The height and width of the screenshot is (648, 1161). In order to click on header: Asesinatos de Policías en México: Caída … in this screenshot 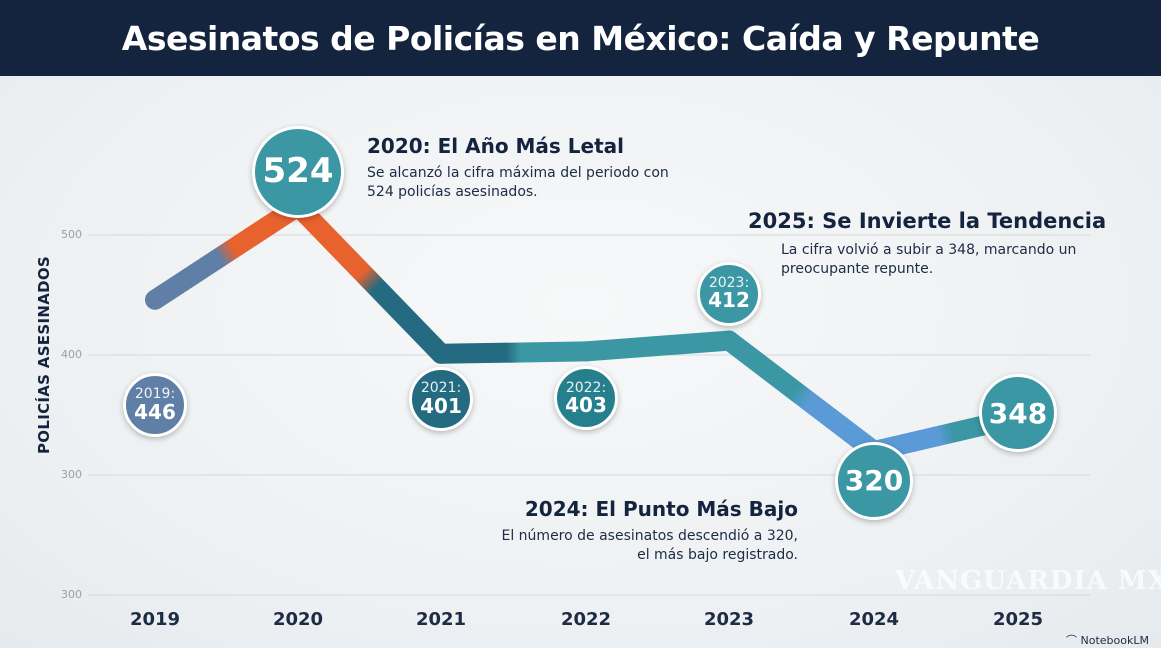, I will do `click(580, 38)`.